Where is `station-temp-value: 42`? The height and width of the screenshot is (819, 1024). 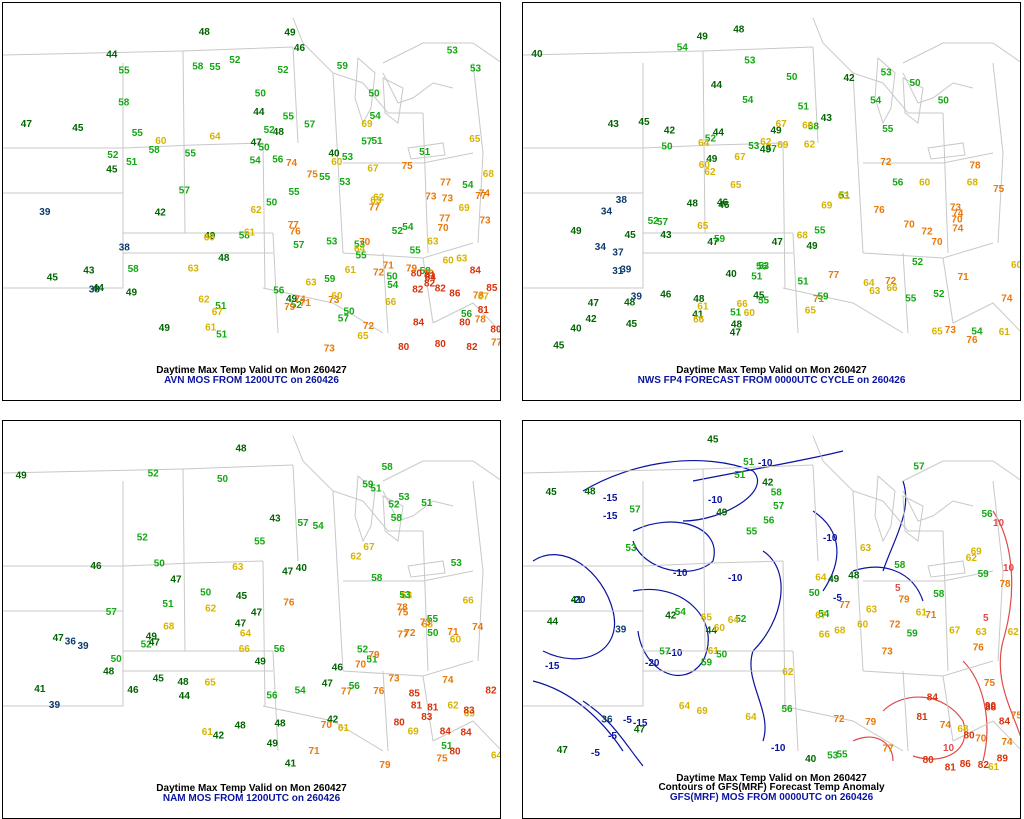
station-temp-value: 42 is located at coordinates (592, 319).